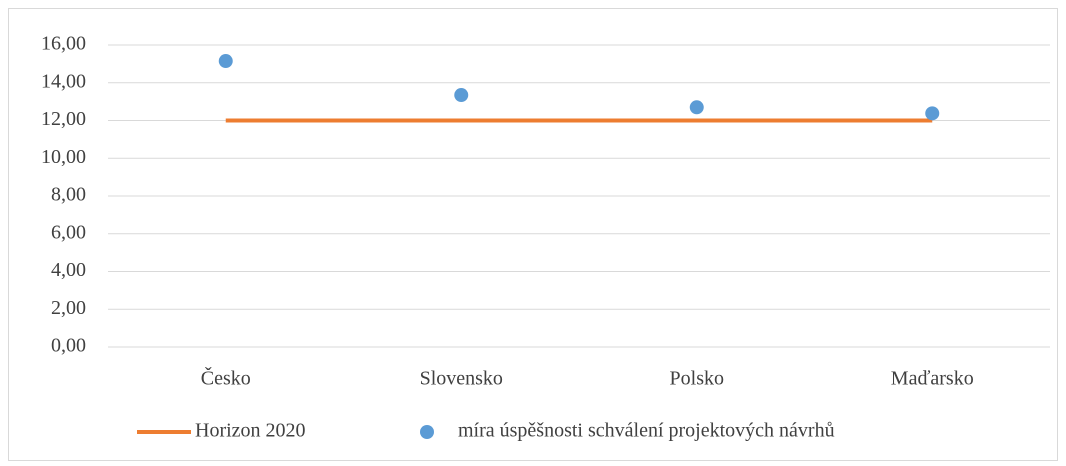  I want to click on y-tick-label: 4,00, so click(68, 270).